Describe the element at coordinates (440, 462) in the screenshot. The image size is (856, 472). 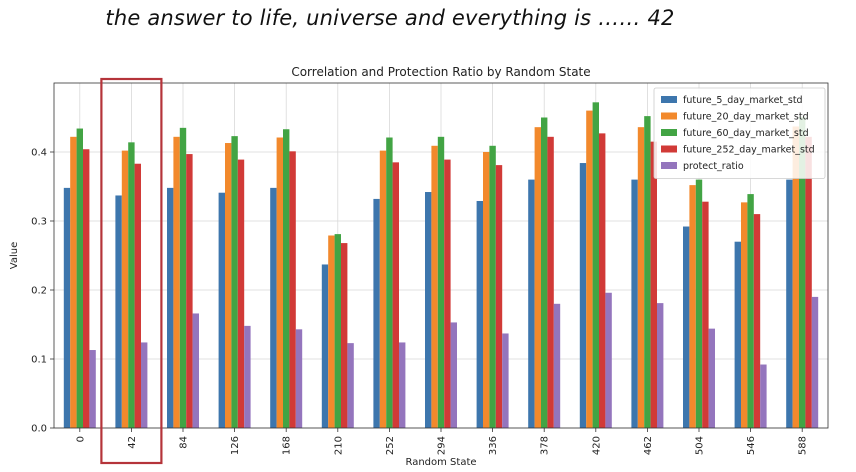
I see `x-axis-title: Random State` at that location.